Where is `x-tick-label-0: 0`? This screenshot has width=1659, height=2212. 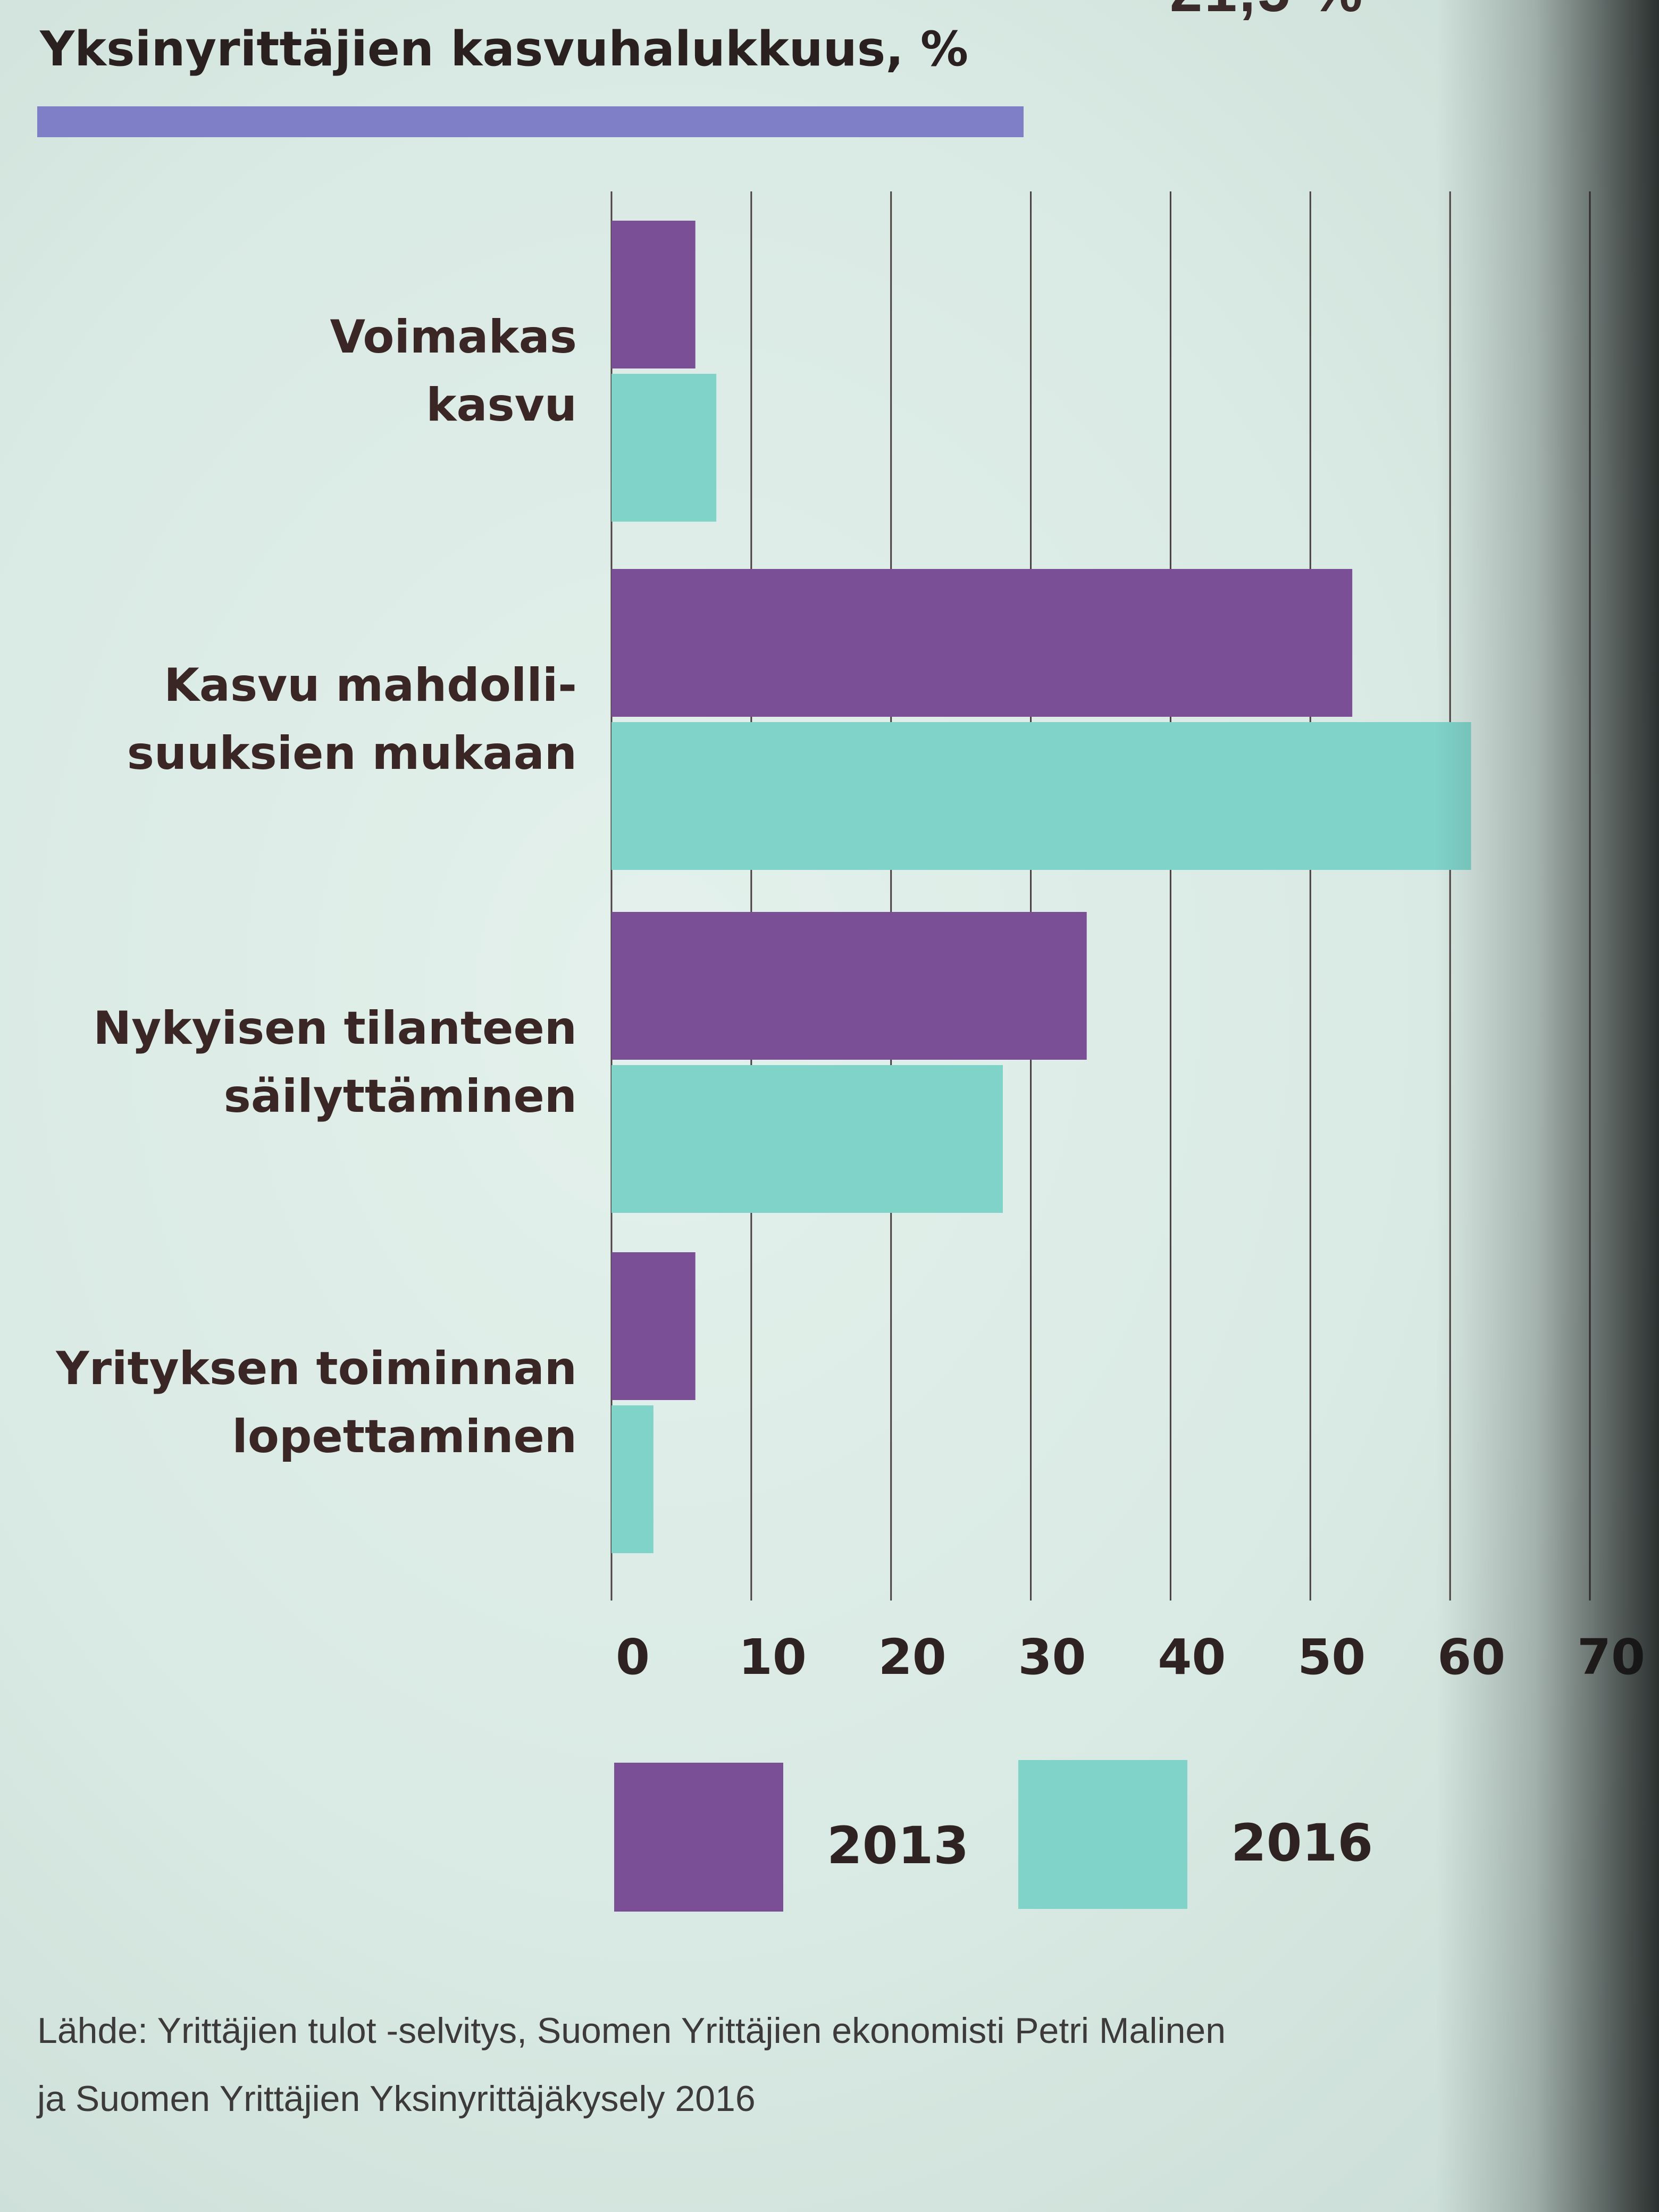 x-tick-label-0: 0 is located at coordinates (633, 1657).